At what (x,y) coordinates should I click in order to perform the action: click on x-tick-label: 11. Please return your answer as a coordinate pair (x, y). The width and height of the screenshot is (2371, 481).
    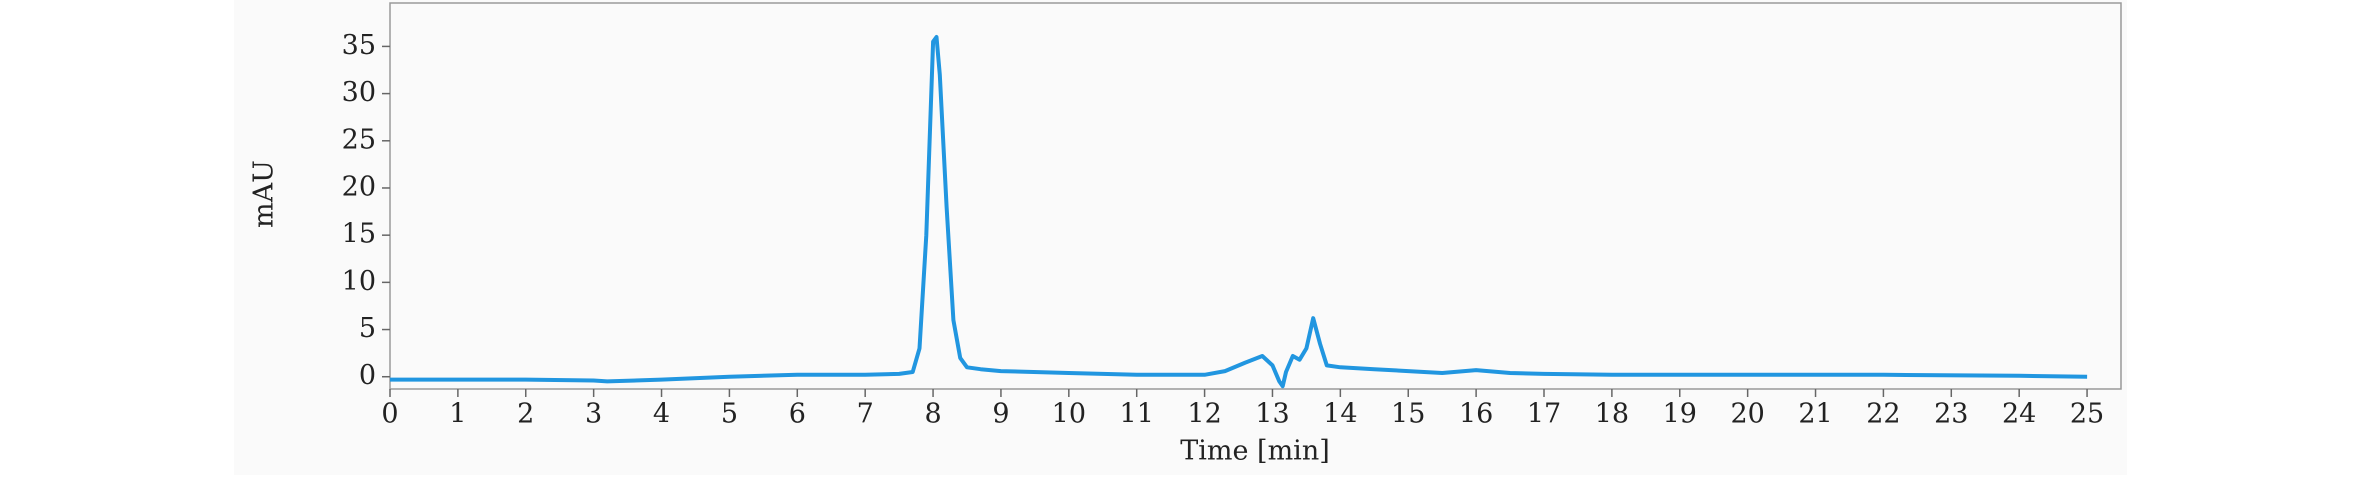
    Looking at the image, I should click on (1137, 414).